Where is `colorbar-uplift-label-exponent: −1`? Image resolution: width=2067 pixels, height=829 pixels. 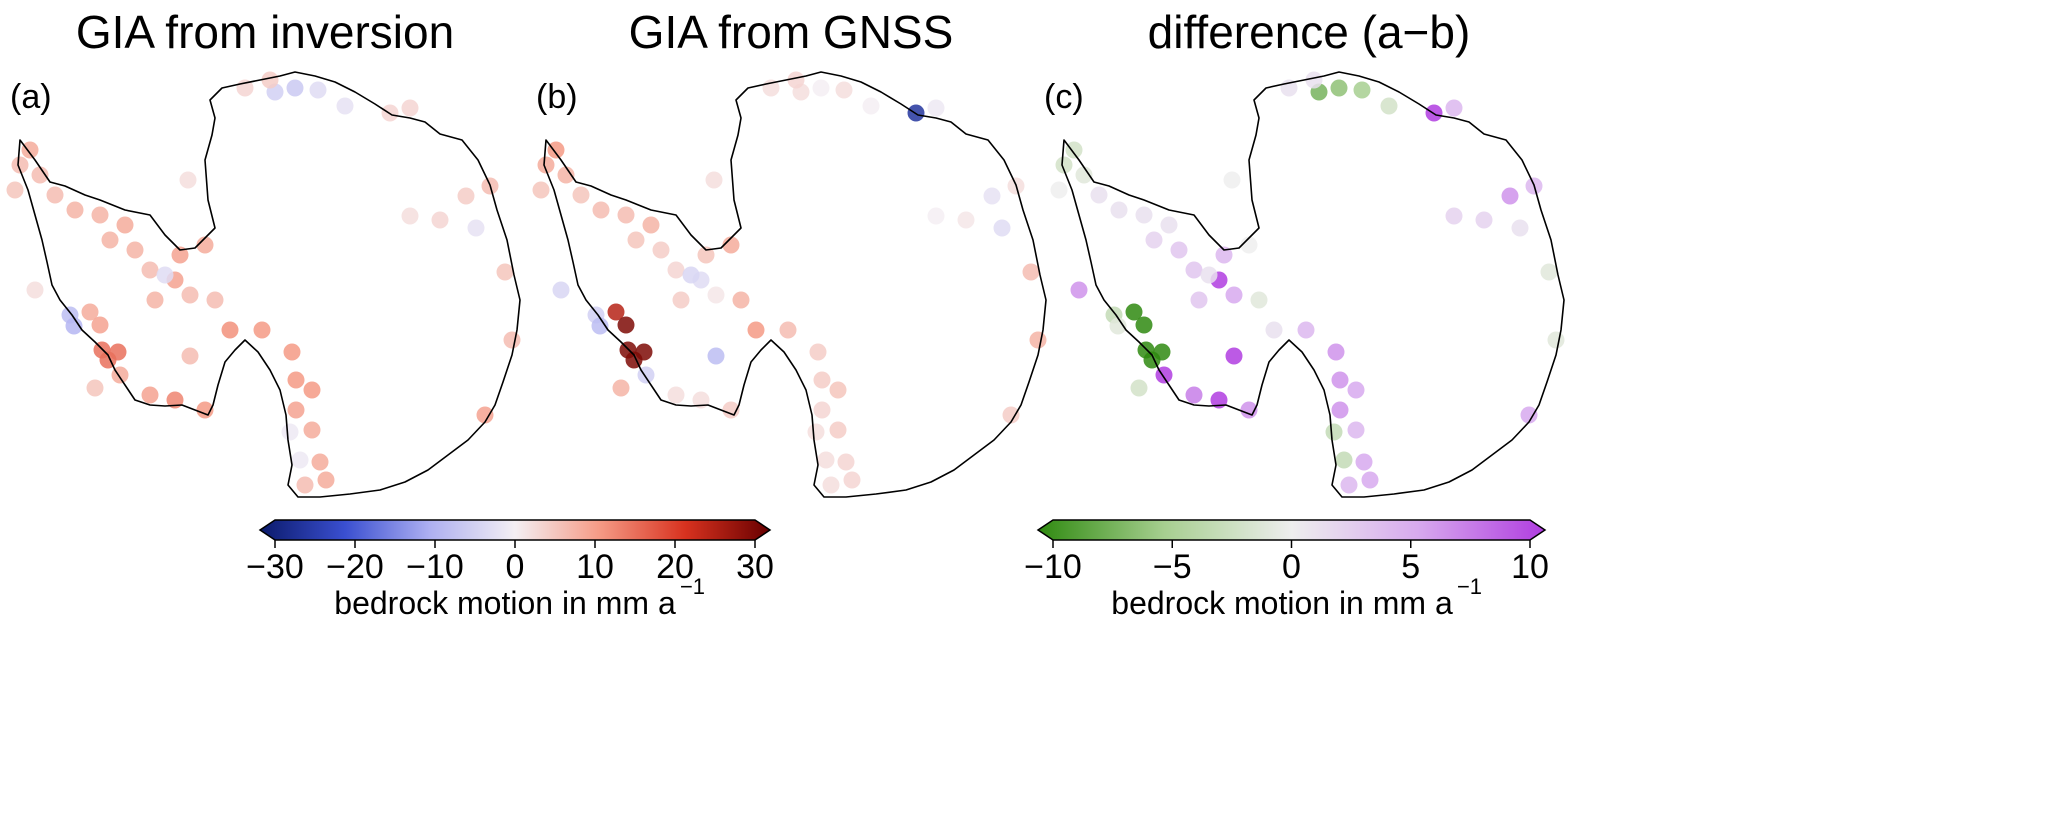
colorbar-uplift-label-exponent: −1 is located at coordinates (692, 586).